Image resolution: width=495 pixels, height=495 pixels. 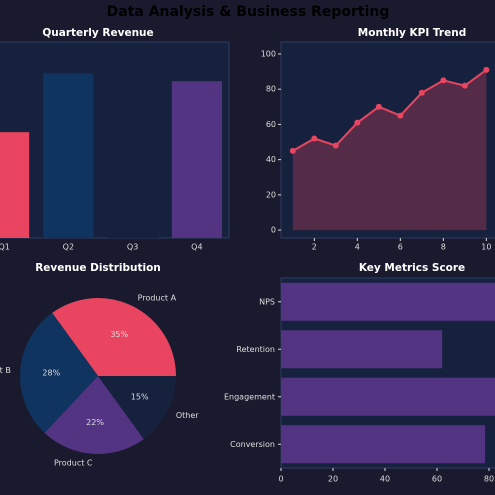 What do you see at coordinates (271, 89) in the screenshot?
I see `y-tick-label: 80` at bounding box center [271, 89].